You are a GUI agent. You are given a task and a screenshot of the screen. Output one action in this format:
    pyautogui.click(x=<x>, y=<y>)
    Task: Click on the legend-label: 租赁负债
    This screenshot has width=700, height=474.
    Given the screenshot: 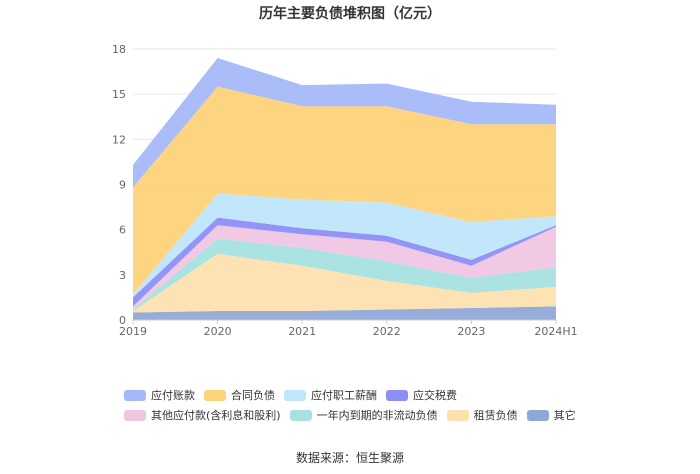 What is the action you would take?
    pyautogui.click(x=495, y=415)
    